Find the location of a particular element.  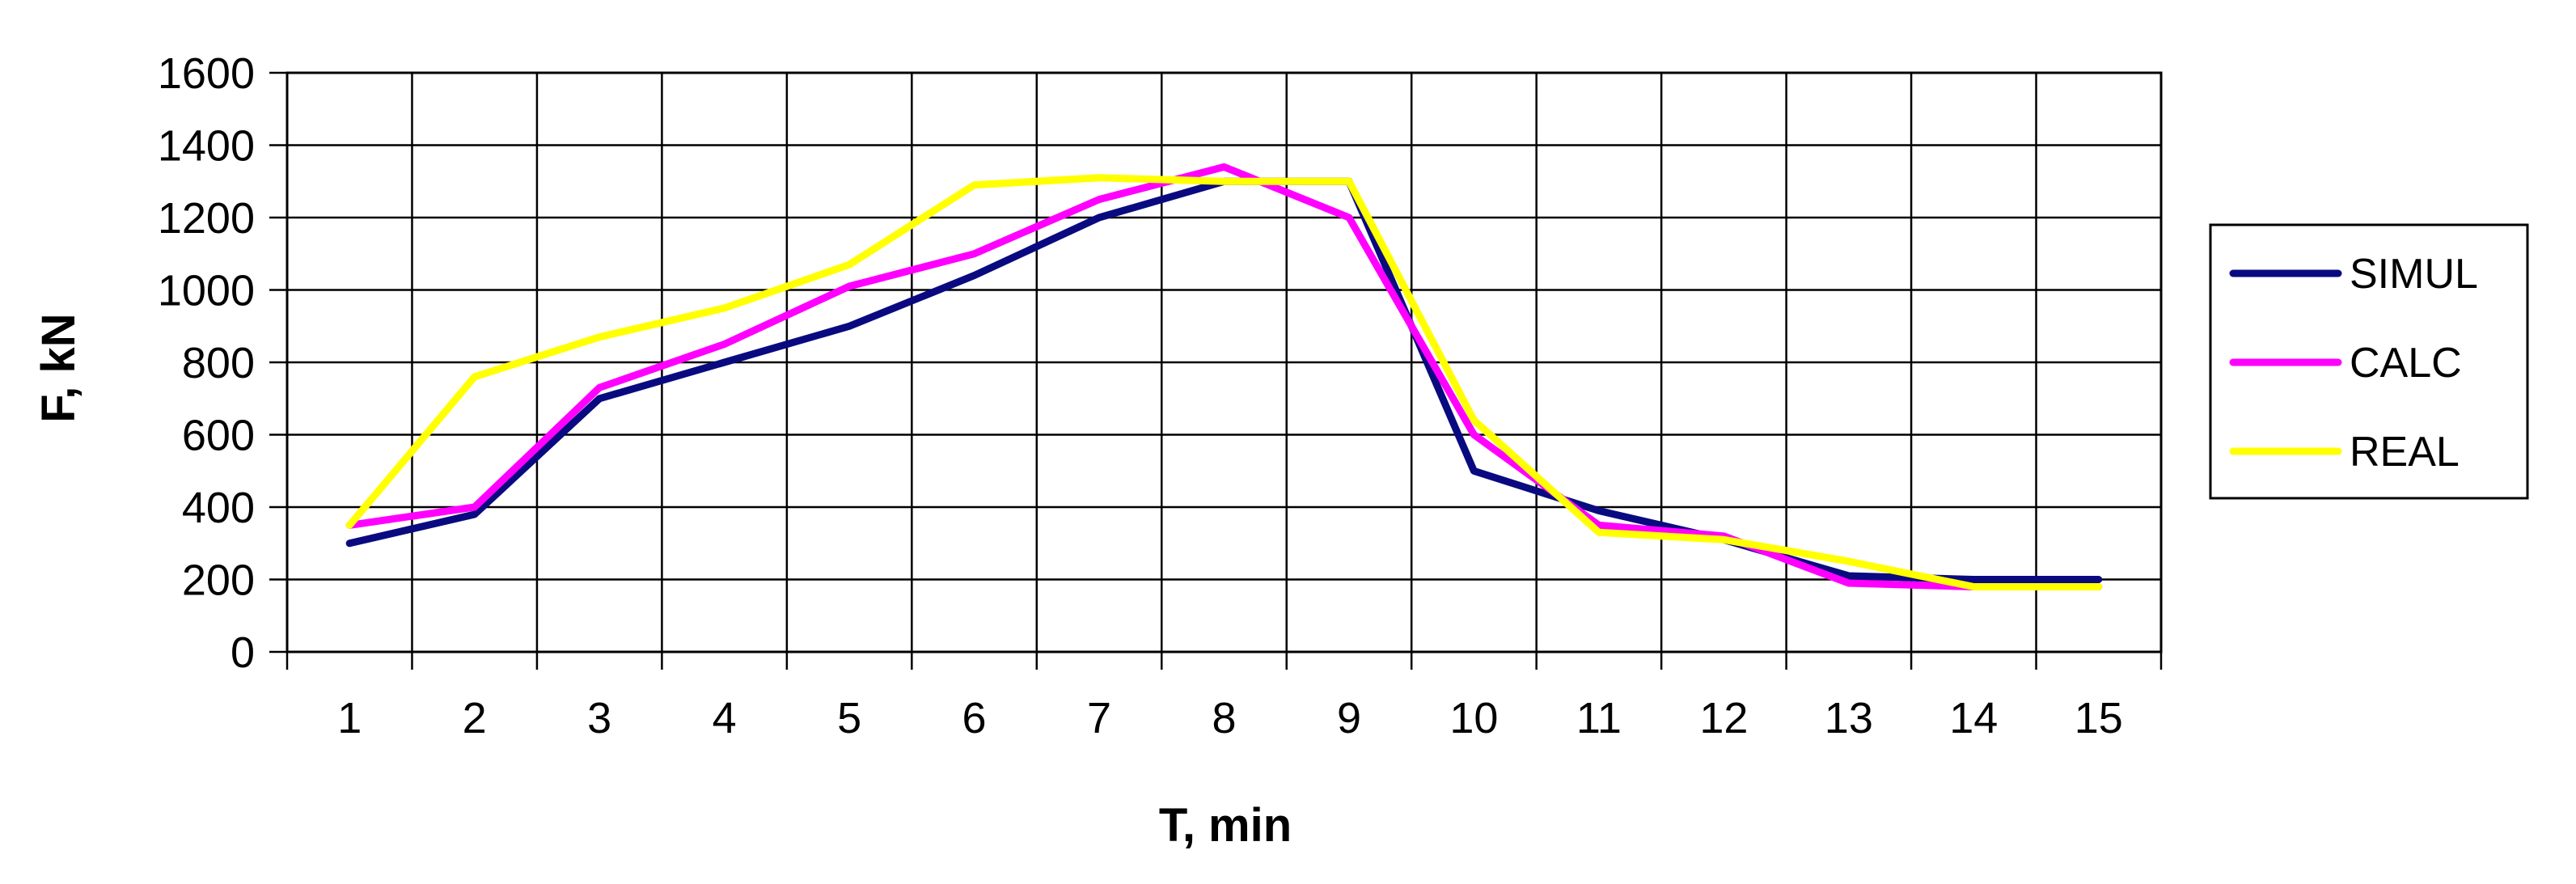

x-tick-label: 14 is located at coordinates (1974, 718).